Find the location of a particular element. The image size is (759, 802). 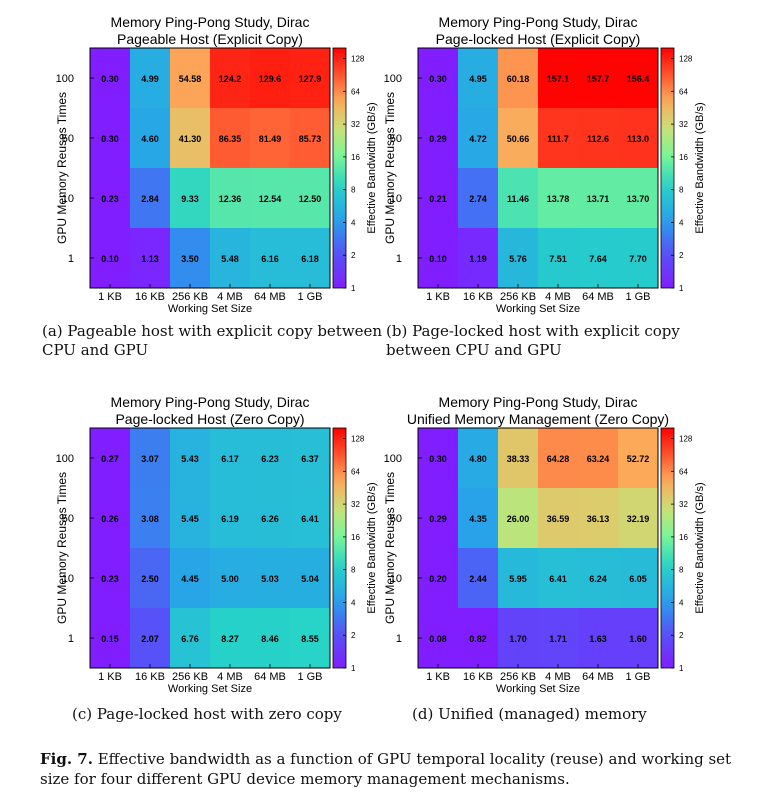

cell-value-label: 8.27 is located at coordinates (230, 639).